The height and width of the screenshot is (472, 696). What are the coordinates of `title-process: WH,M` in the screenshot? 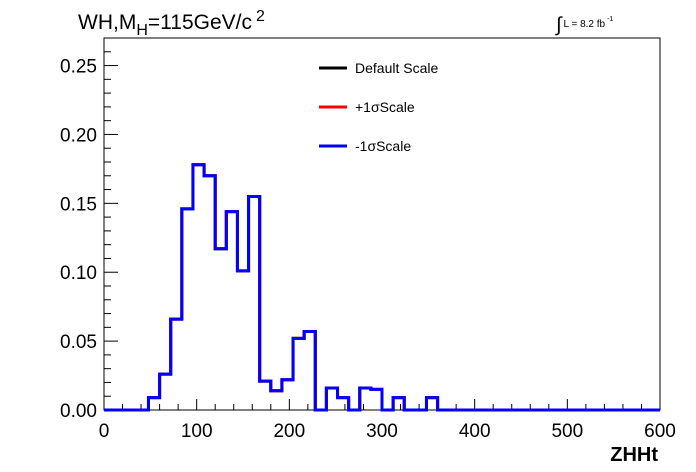 It's located at (107, 22).